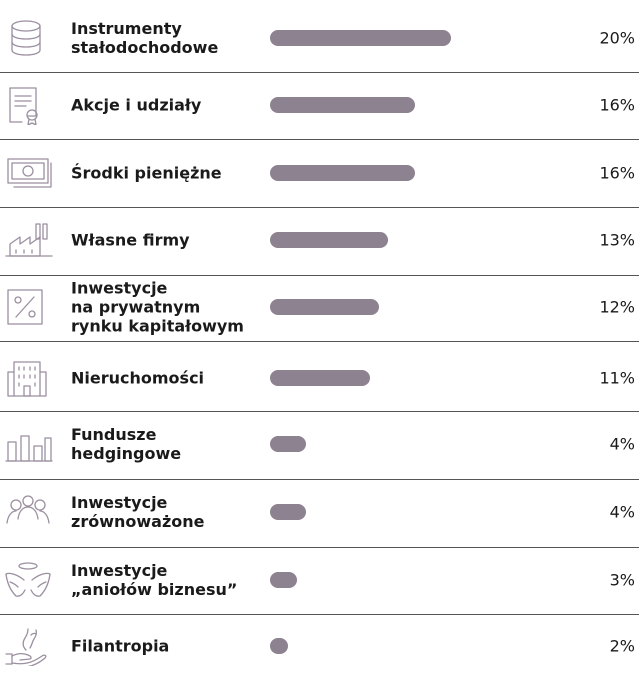 The width and height of the screenshot is (639, 675). I want to click on certificate-icon, so click(35, 105).